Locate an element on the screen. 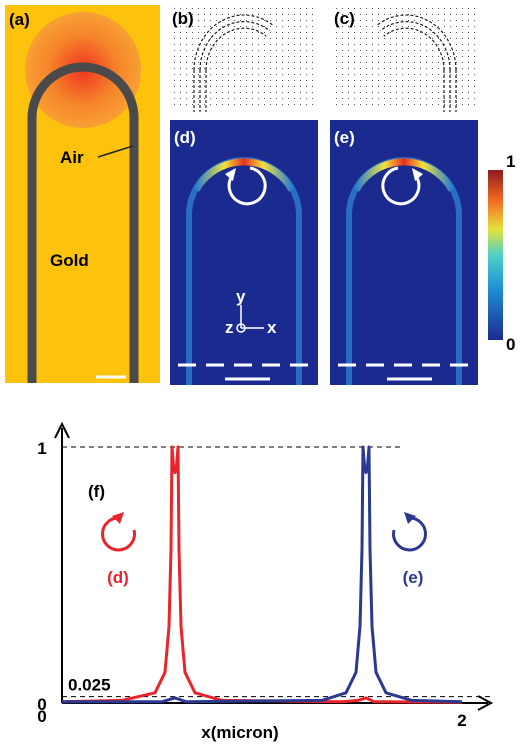 The width and height of the screenshot is (520, 749). legend-label: (d) is located at coordinates (118, 577).